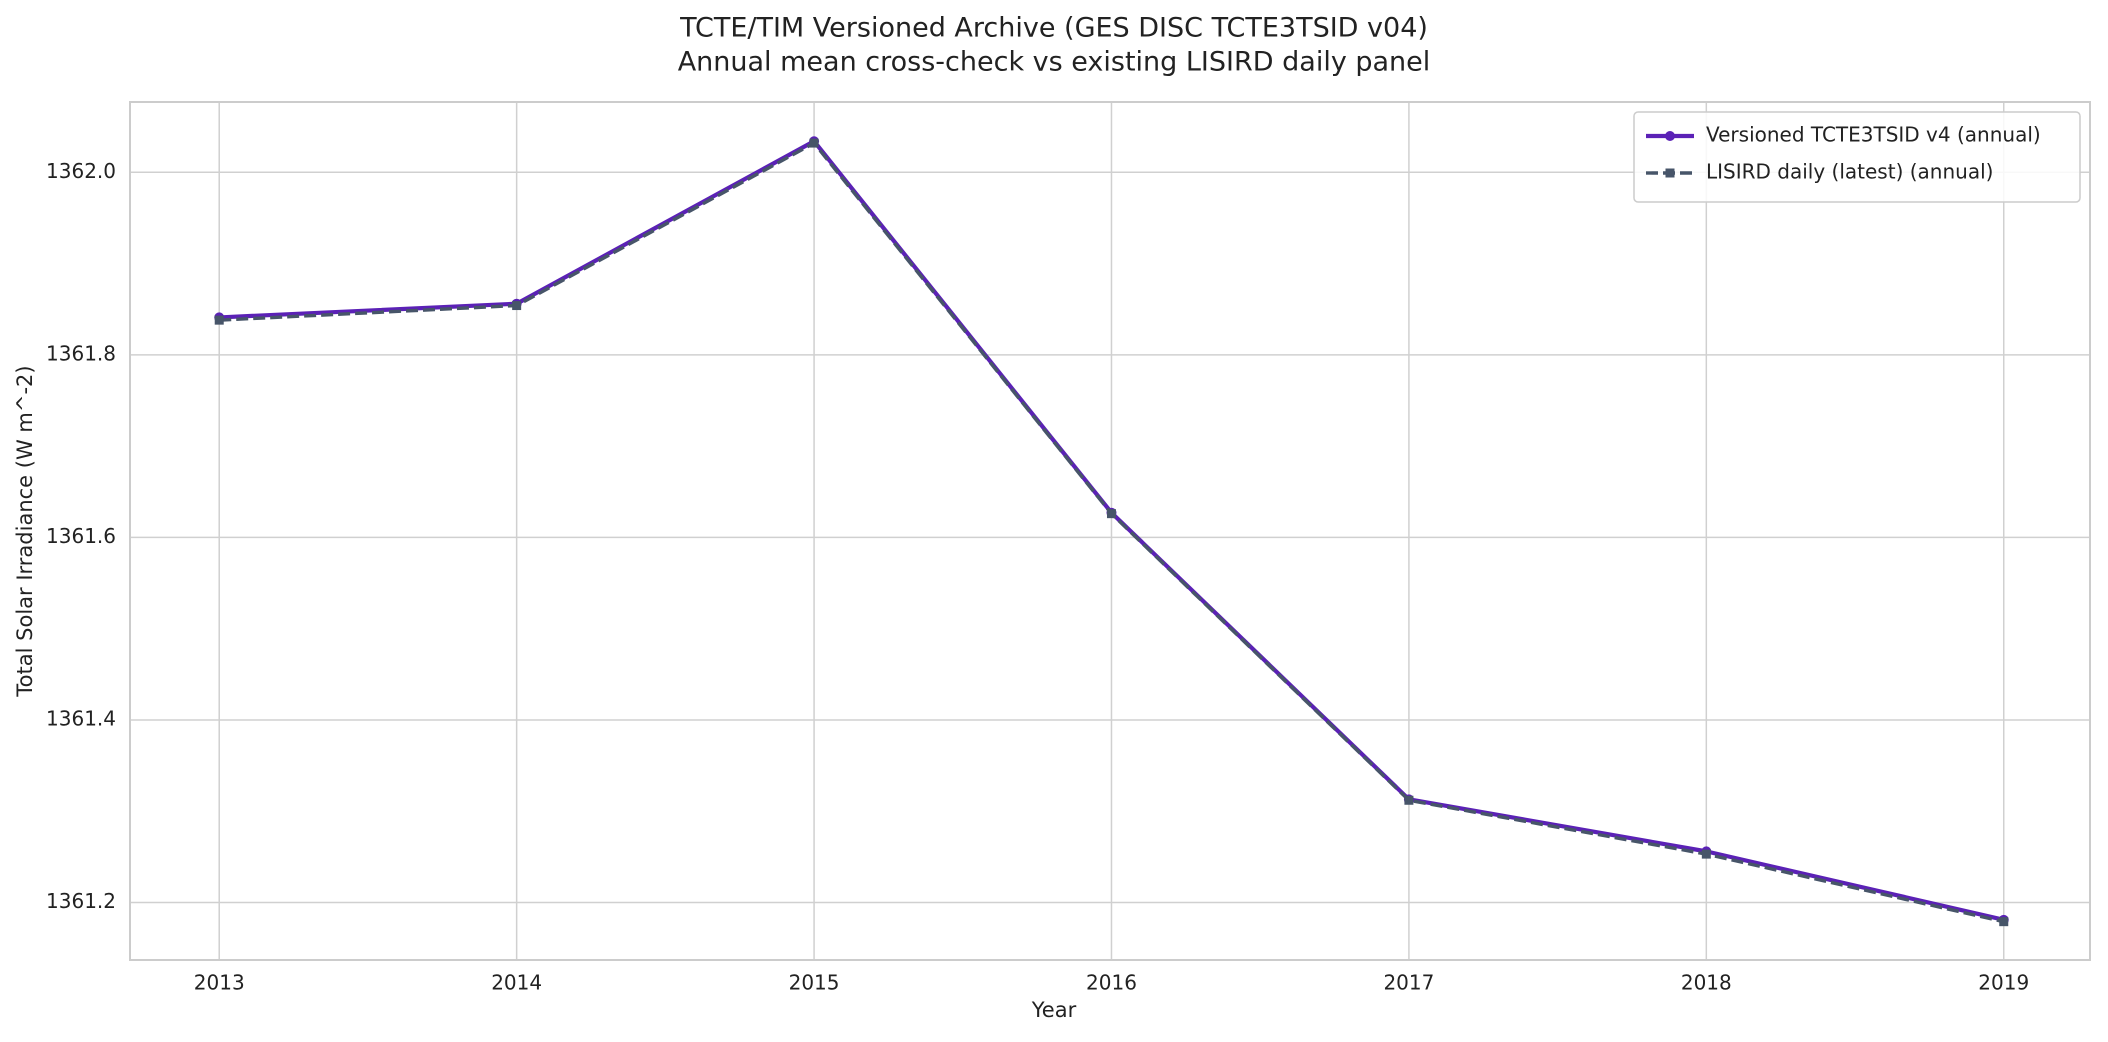 The width and height of the screenshot is (2108, 1042). What do you see at coordinates (1054, 1010) in the screenshot?
I see `x-axis-label: Year` at bounding box center [1054, 1010].